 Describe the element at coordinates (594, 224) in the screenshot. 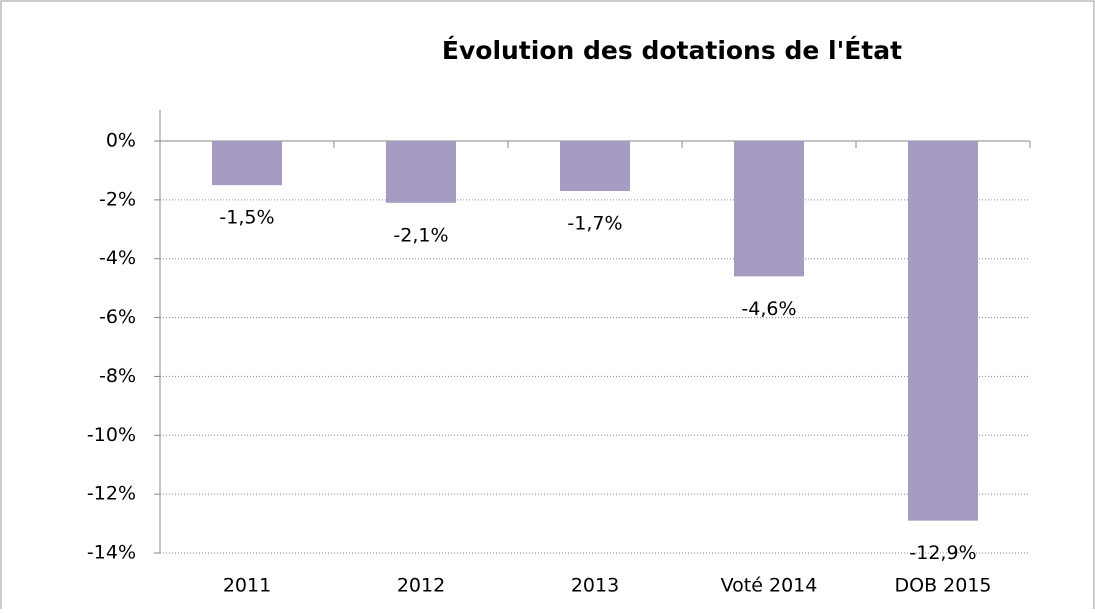

I see `value-label: -1,7%` at that location.